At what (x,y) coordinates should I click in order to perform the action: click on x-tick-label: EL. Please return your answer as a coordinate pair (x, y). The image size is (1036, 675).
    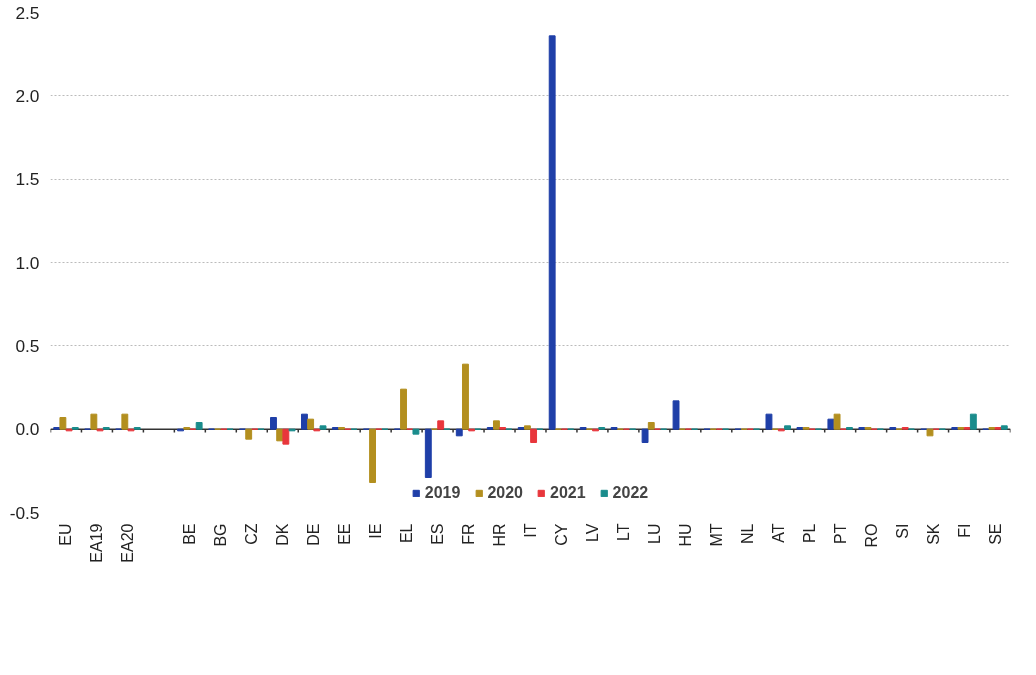
    Looking at the image, I should click on (407, 533).